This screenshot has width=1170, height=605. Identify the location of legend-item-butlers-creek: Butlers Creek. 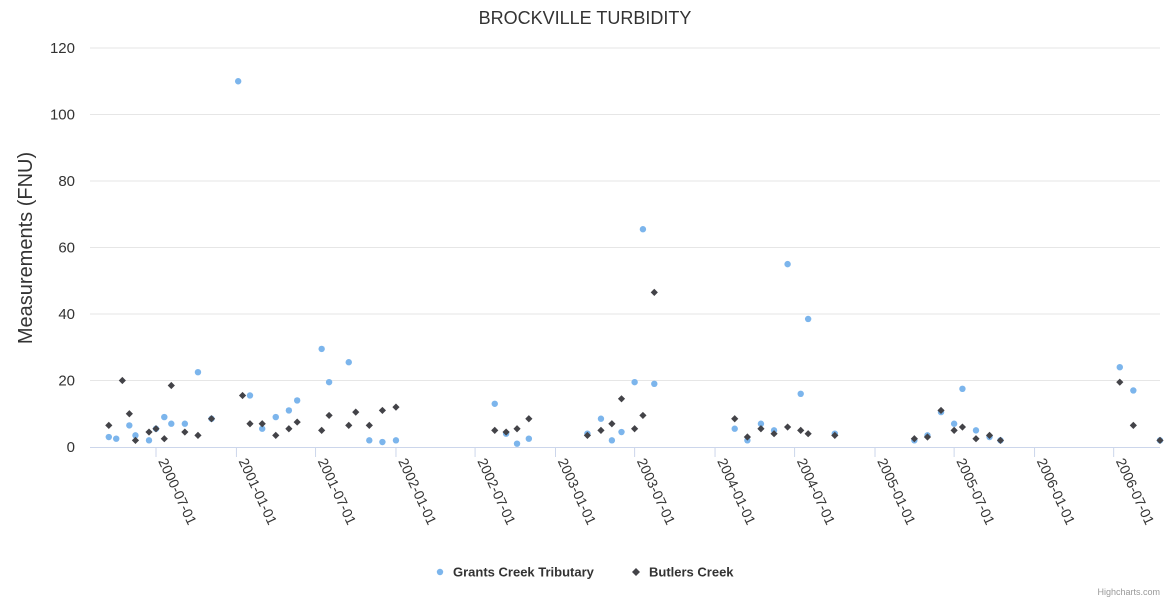
(683, 572).